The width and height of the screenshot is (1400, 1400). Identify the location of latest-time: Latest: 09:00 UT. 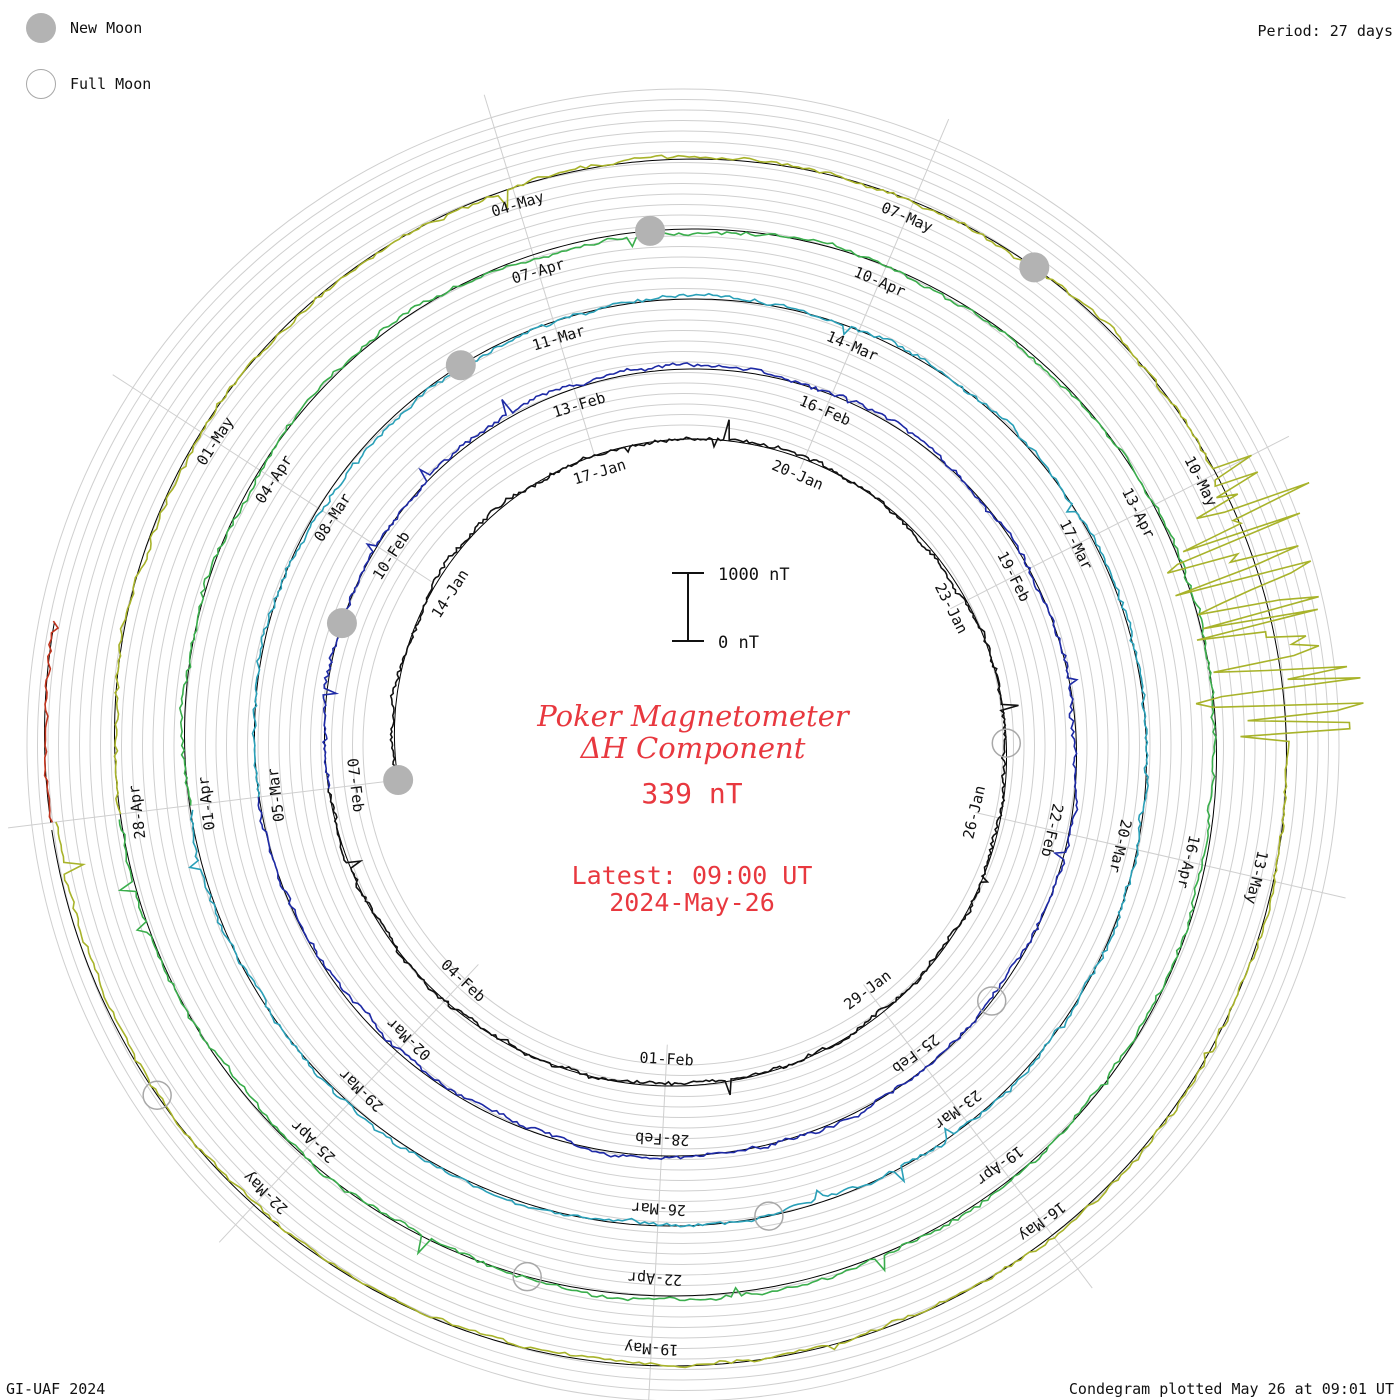
(692, 875).